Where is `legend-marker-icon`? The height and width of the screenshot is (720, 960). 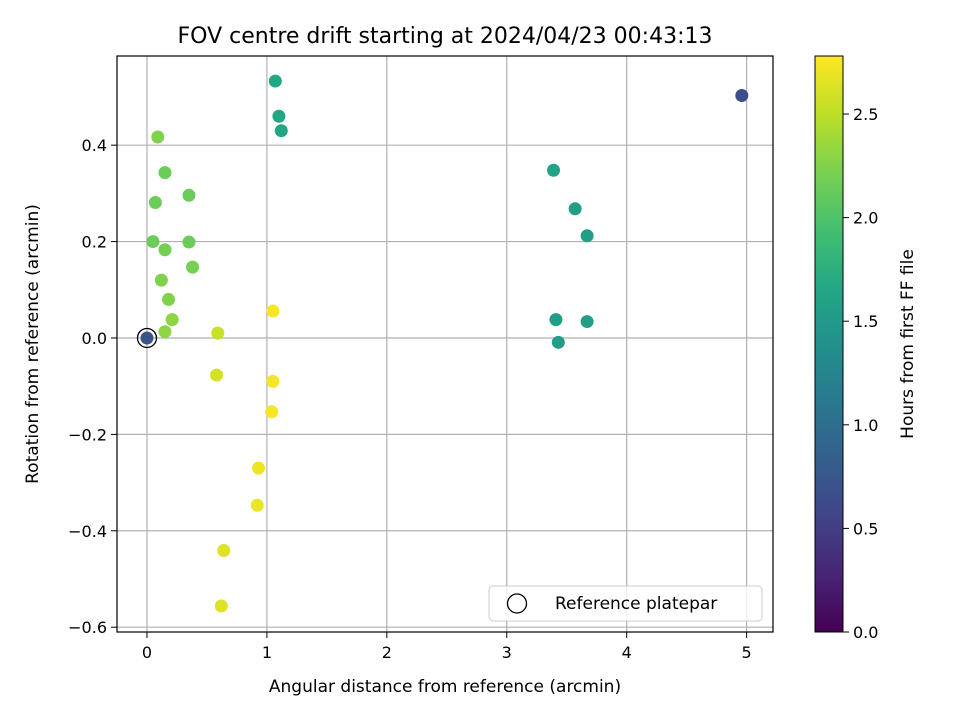
legend-marker-icon is located at coordinates (517, 603).